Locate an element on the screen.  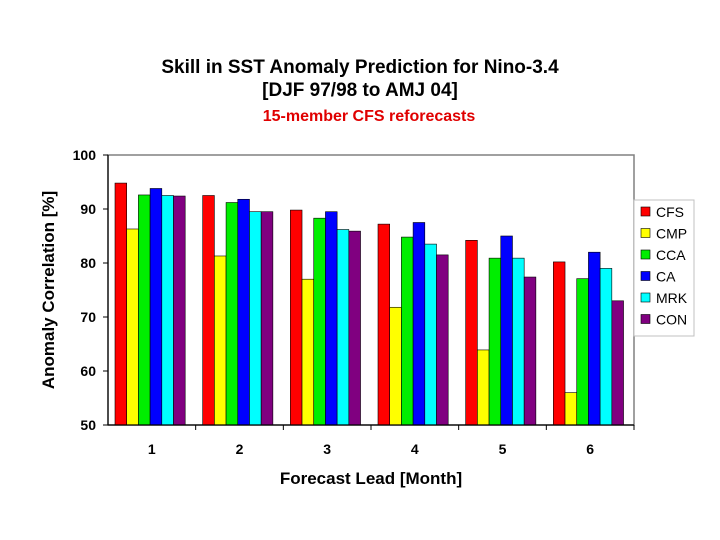
legend-box is located at coordinates (664, 268).